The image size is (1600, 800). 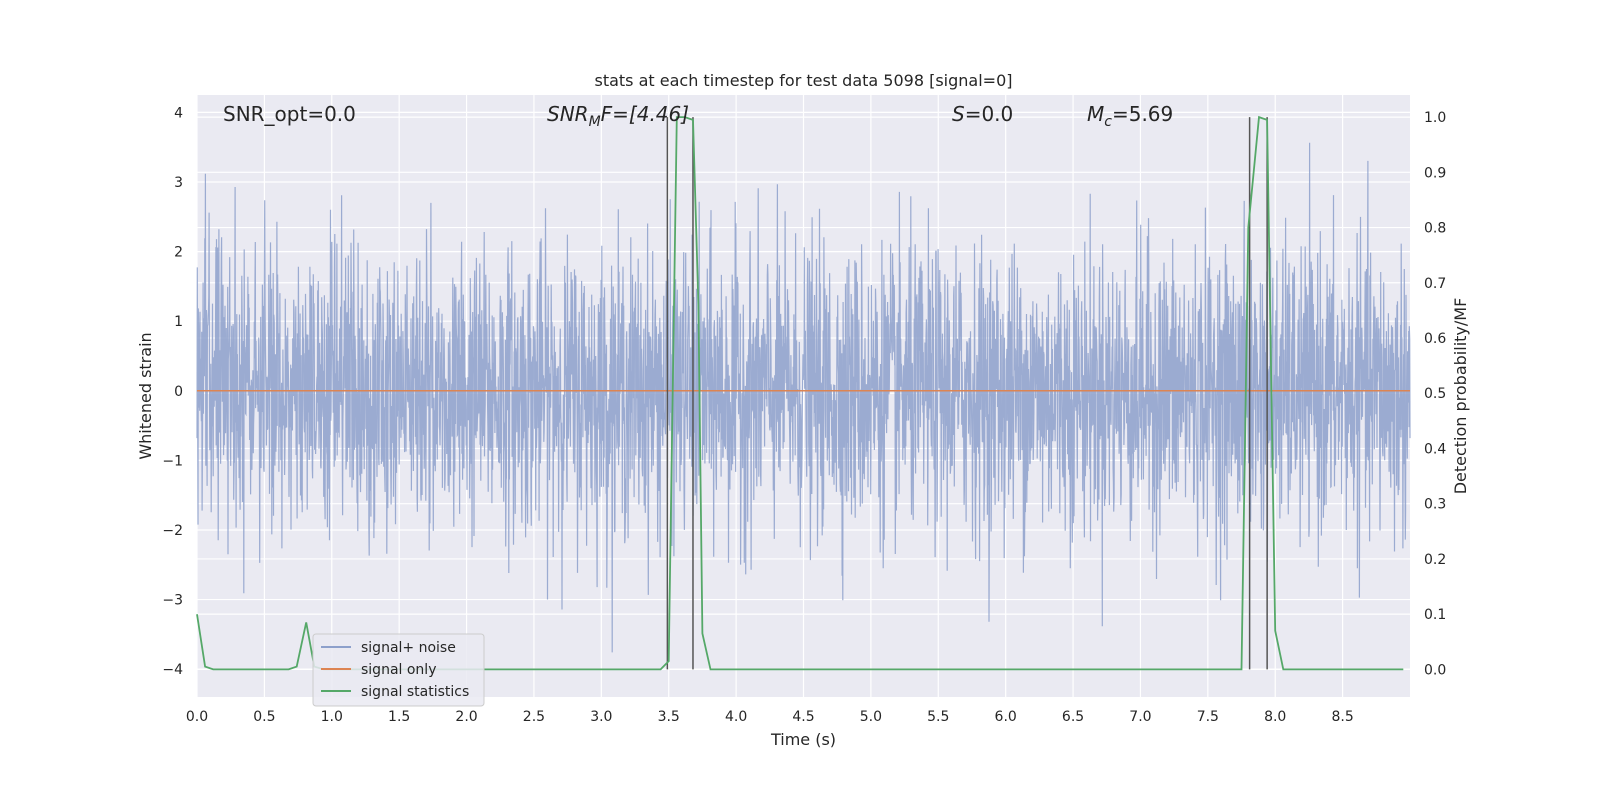 I want to click on y-tick-label-4: 0, so click(x=178, y=392).